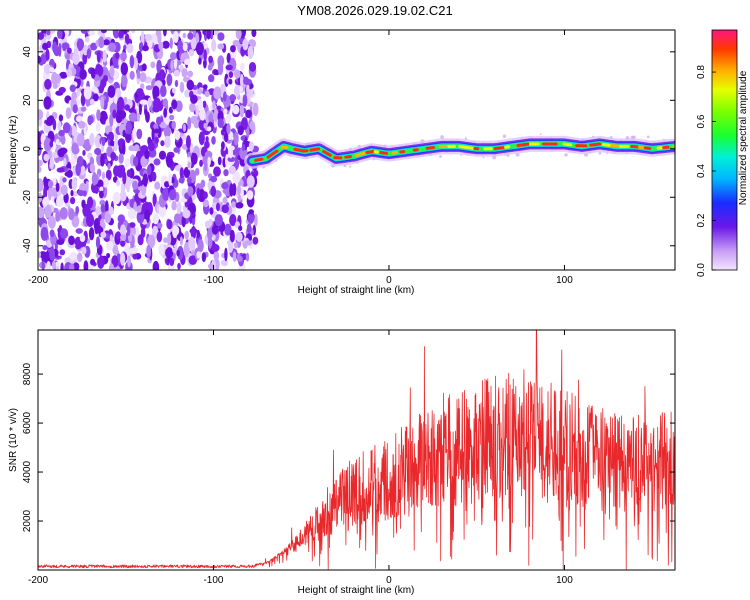 This screenshot has height=600, width=750. What do you see at coordinates (13, 440) in the screenshot?
I see `snr-ylabel: SNR (10 * v/v)` at bounding box center [13, 440].